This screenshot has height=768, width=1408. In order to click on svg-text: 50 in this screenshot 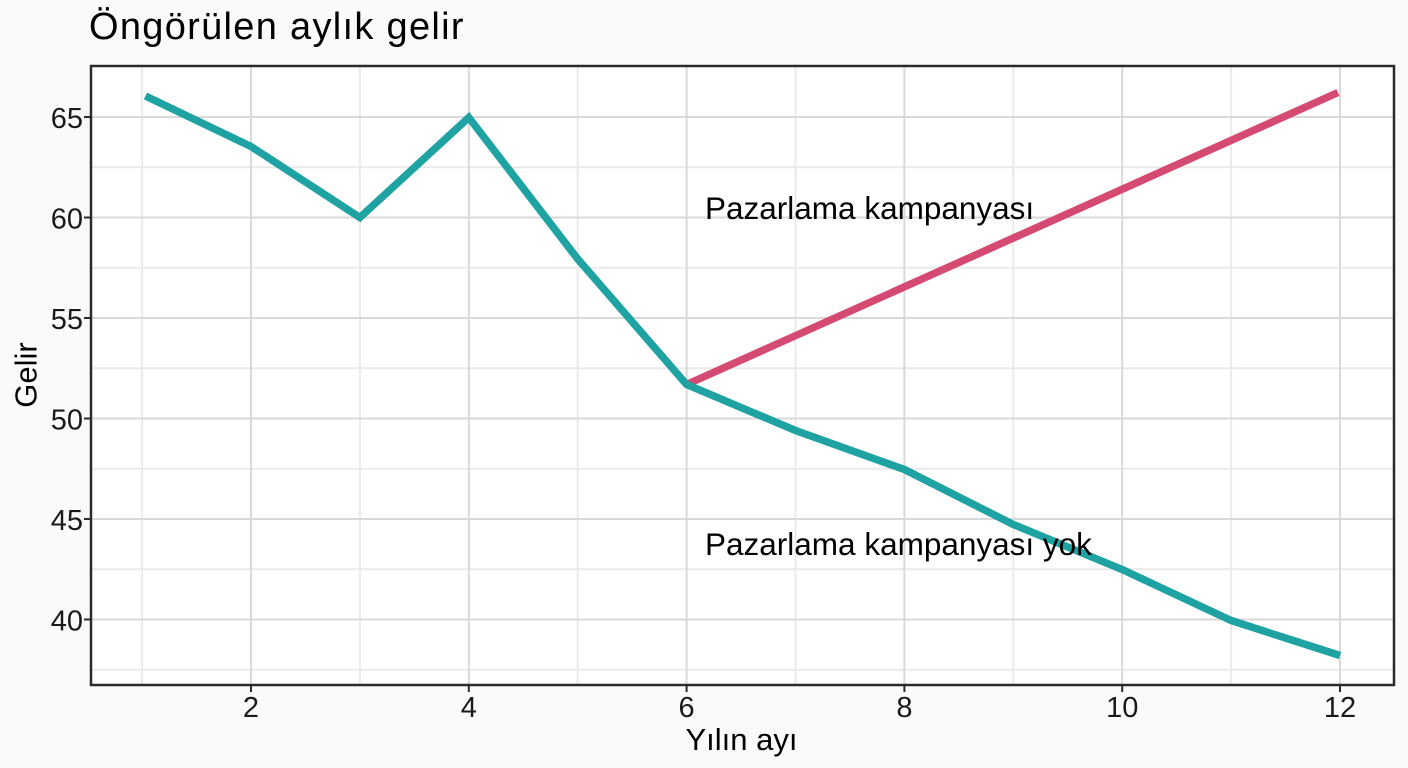, I will do `click(67, 421)`.